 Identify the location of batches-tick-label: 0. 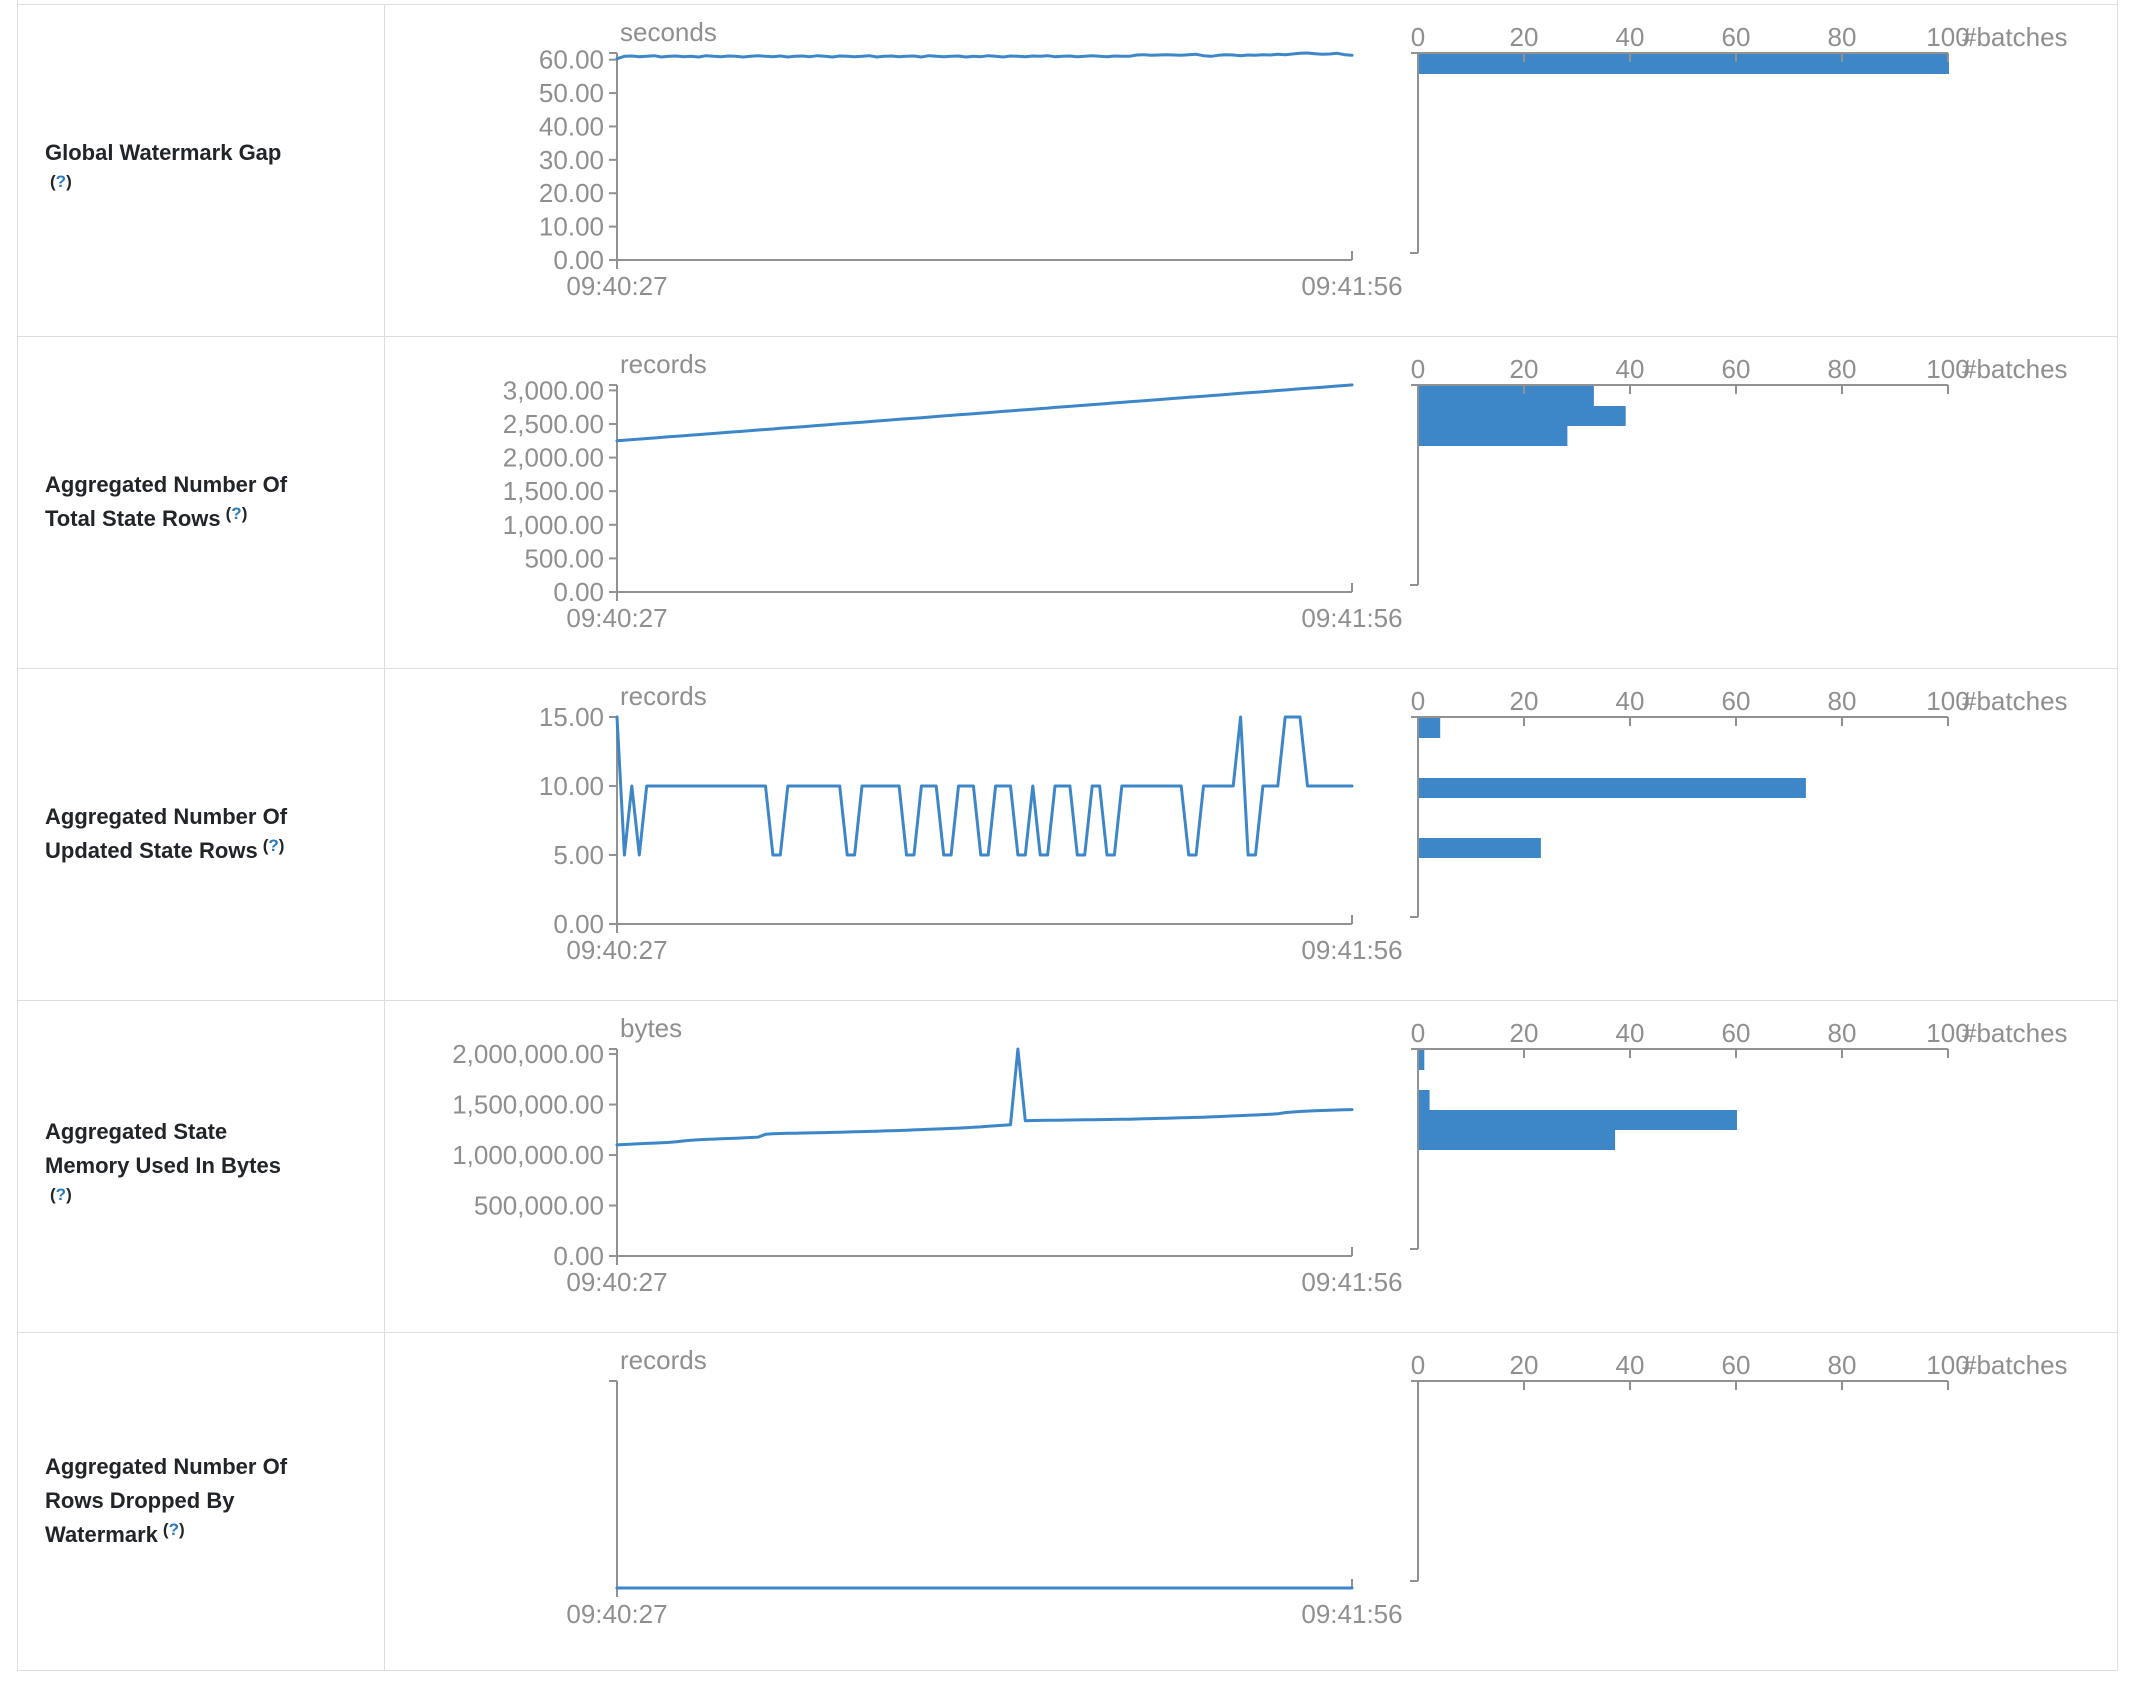
(1418, 1033).